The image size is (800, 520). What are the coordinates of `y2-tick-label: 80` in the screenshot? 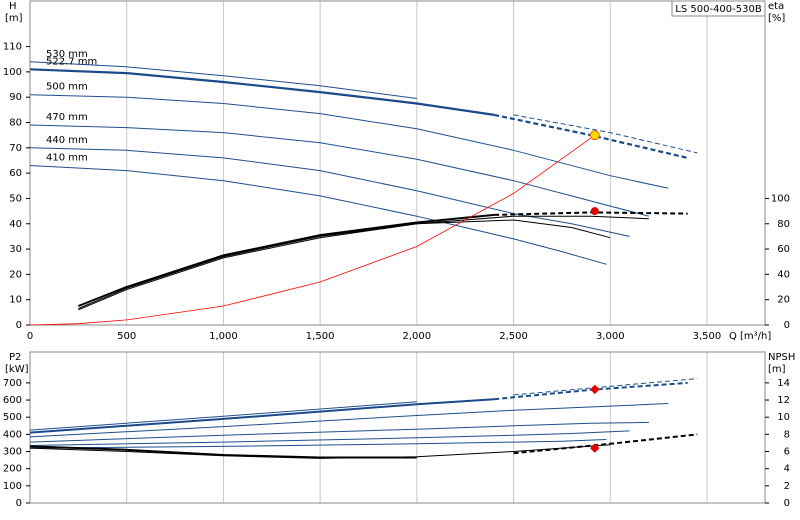 It's located at (783, 224).